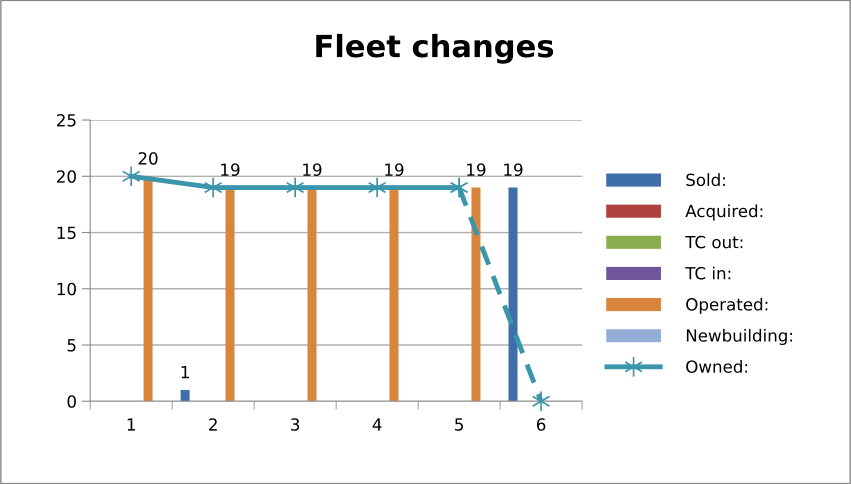 Image resolution: width=851 pixels, height=484 pixels. I want to click on data-label: 20, so click(148, 158).